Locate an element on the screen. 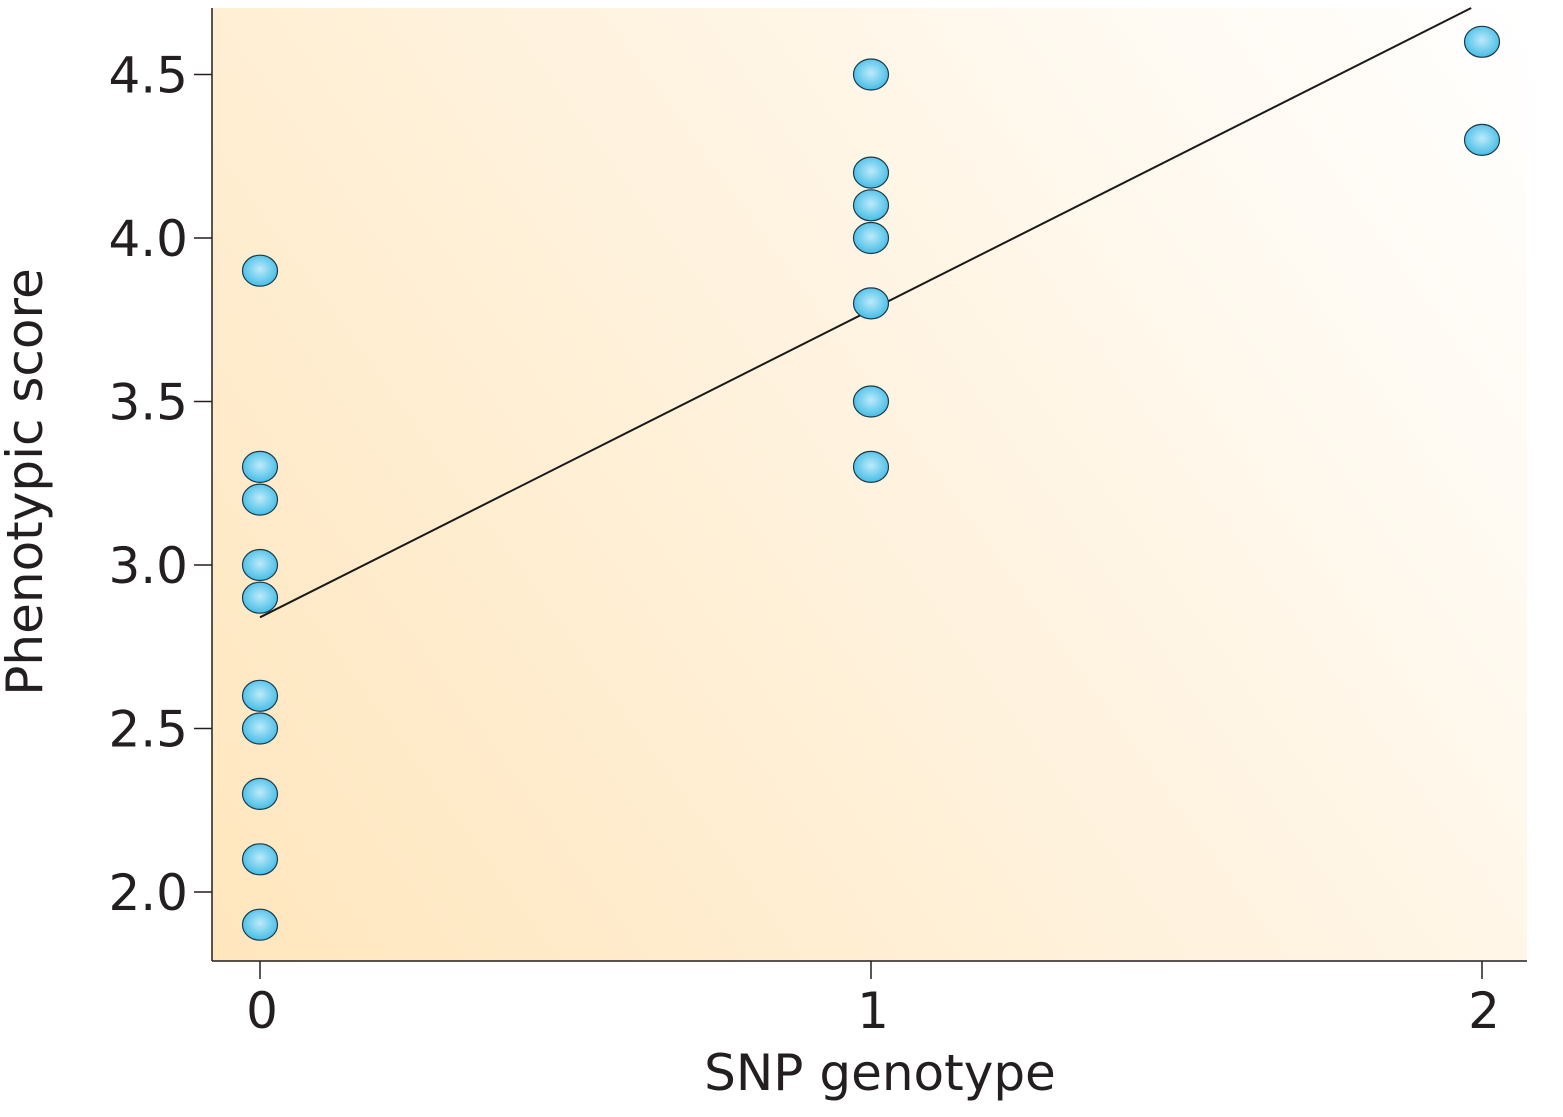 This screenshot has width=1563, height=1117. y-tick-label: 4.0 is located at coordinates (148, 239).